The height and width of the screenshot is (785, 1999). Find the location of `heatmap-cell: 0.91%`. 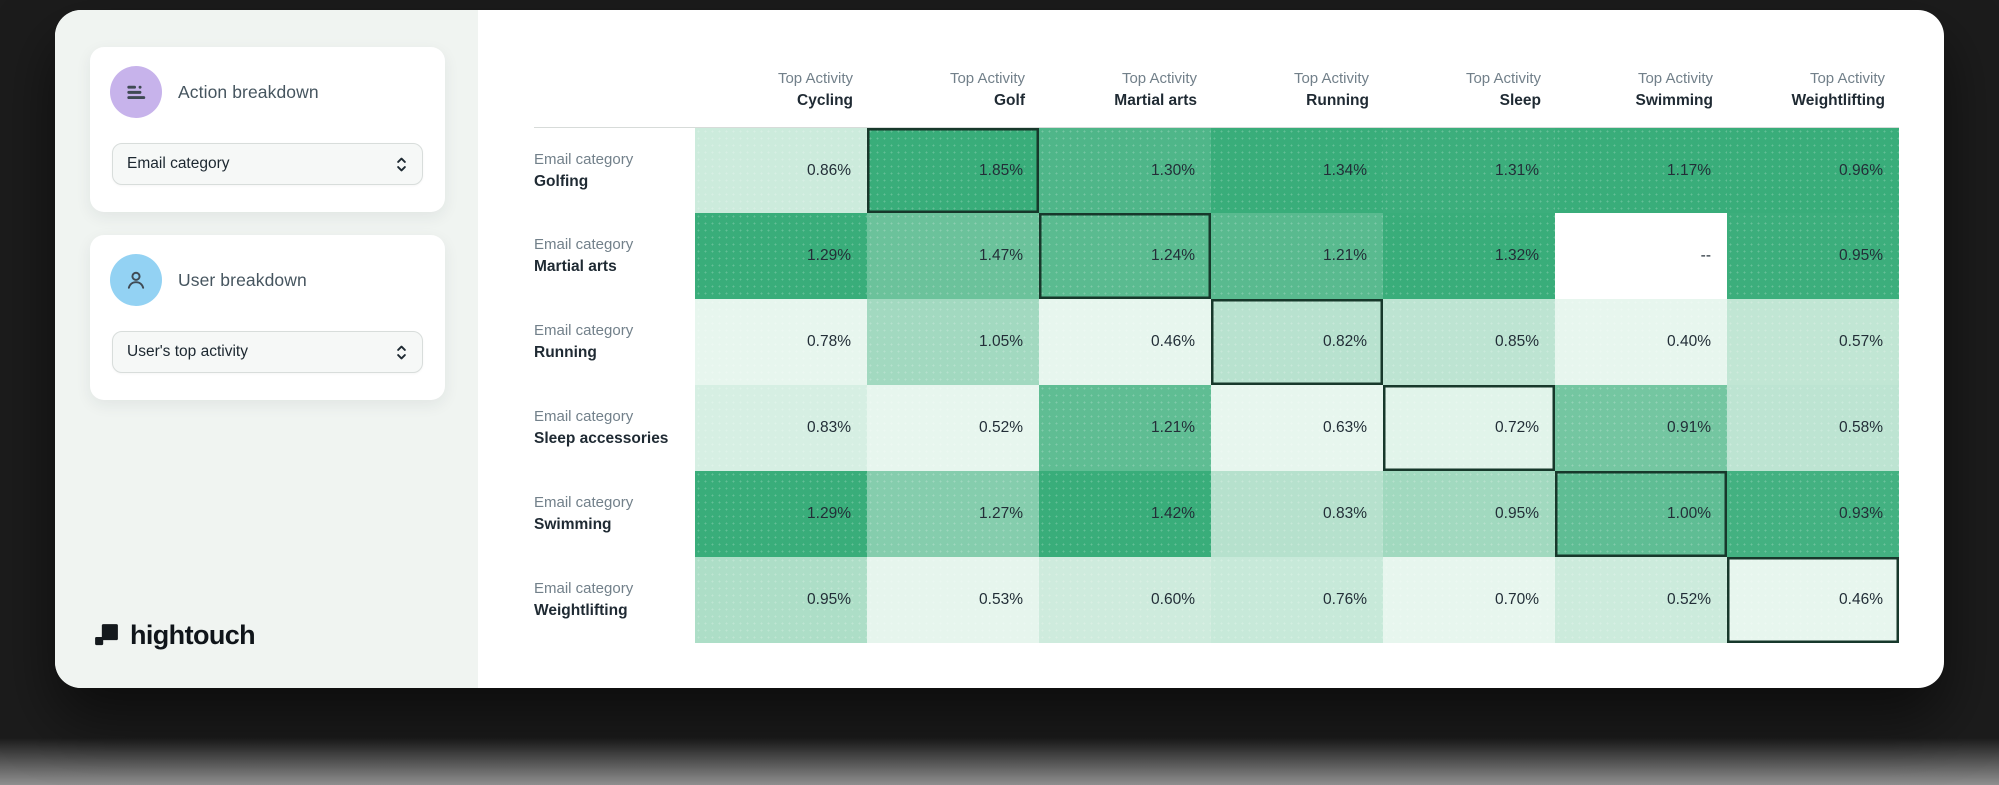

heatmap-cell: 0.91% is located at coordinates (1641, 428).